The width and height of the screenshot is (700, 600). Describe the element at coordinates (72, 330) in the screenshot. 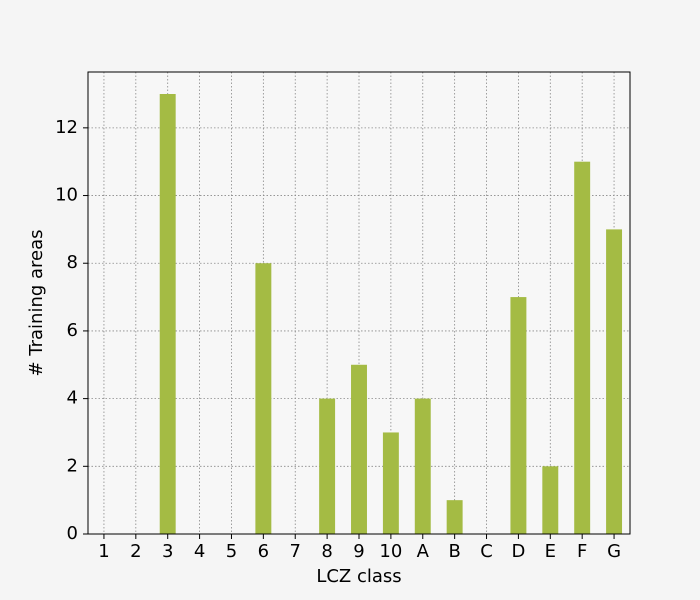

I see `y-tick-label: 6` at that location.